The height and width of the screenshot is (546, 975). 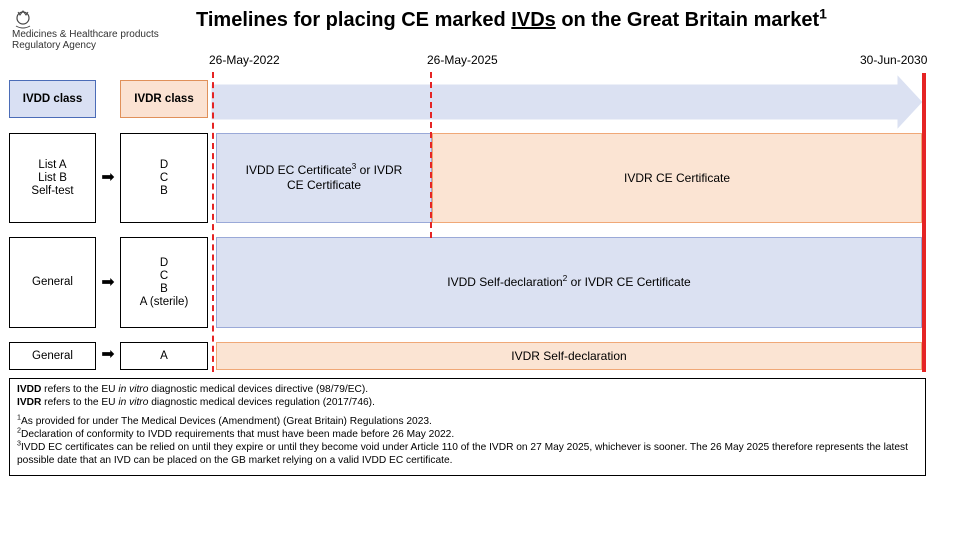 I want to click on logo-line-1: Medicines & Healthcare products, so click(x=85, y=34).